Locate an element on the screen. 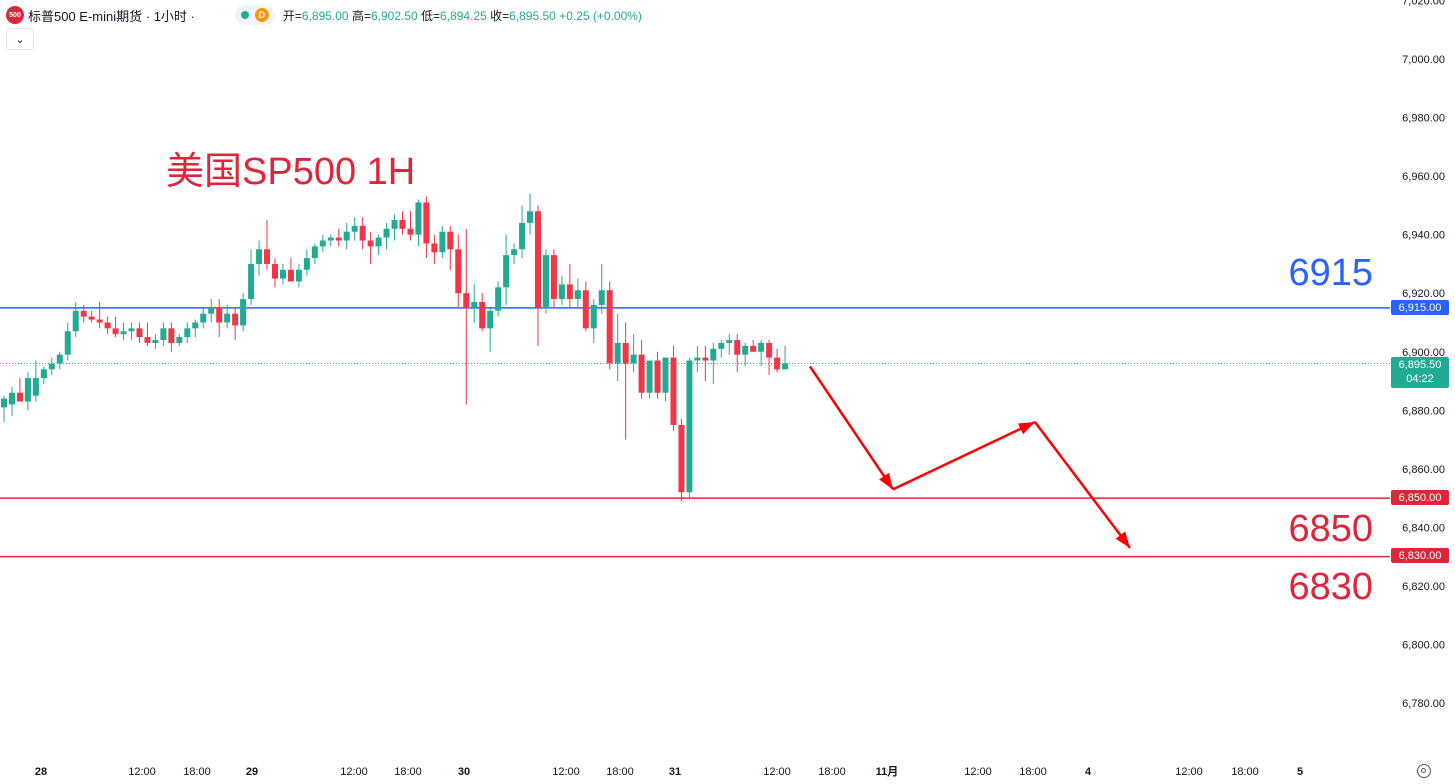 Image resolution: width=1455 pixels, height=784 pixels. close-value: 6,895.50 is located at coordinates (532, 15).